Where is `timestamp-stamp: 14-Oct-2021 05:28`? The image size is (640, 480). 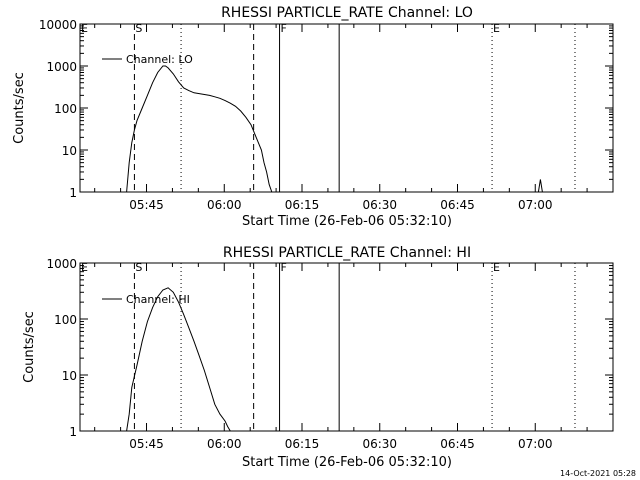 timestamp-stamp: 14-Oct-2021 05:28 is located at coordinates (598, 473).